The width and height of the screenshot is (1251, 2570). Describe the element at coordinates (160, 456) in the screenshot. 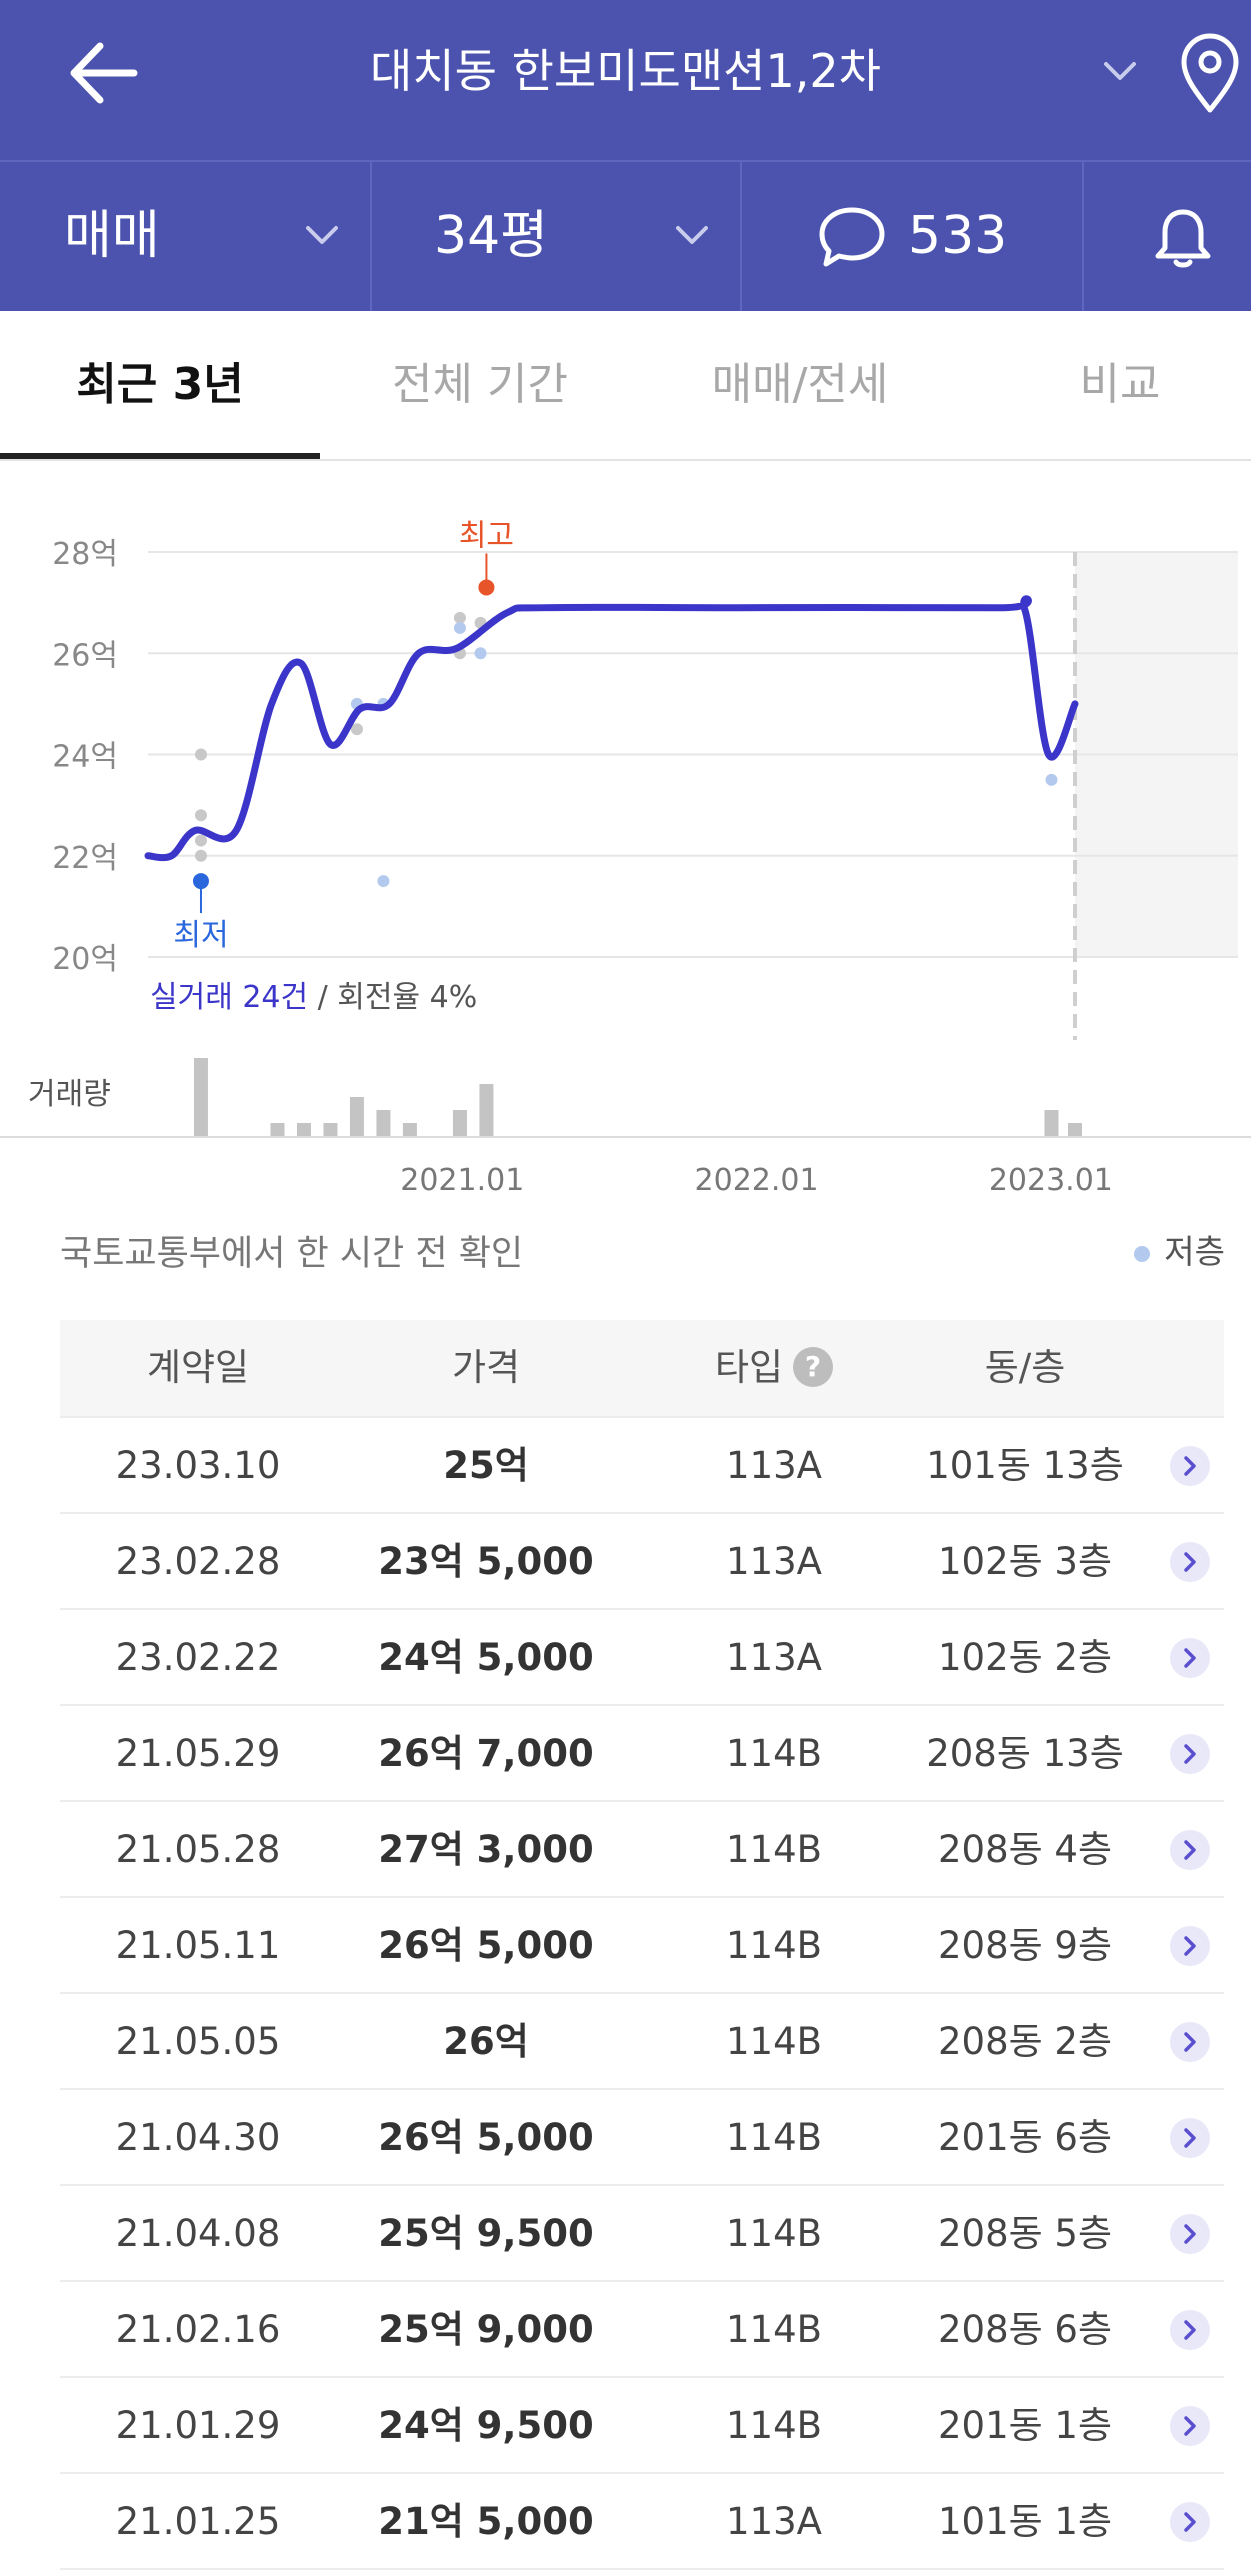

I see `active-tab-underline` at that location.